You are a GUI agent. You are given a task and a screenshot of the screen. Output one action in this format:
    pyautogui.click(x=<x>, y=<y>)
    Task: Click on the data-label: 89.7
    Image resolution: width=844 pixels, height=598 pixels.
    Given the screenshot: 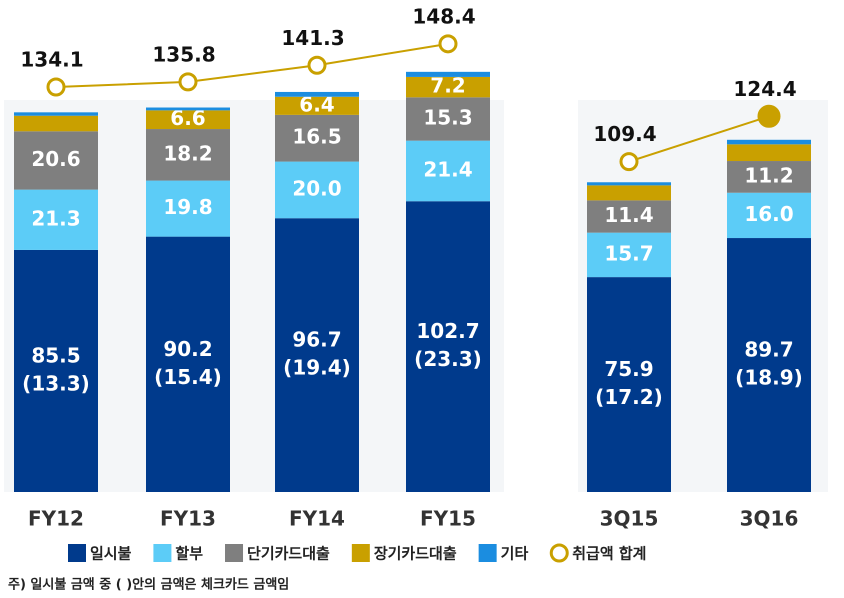 What is the action you would take?
    pyautogui.click(x=768, y=350)
    